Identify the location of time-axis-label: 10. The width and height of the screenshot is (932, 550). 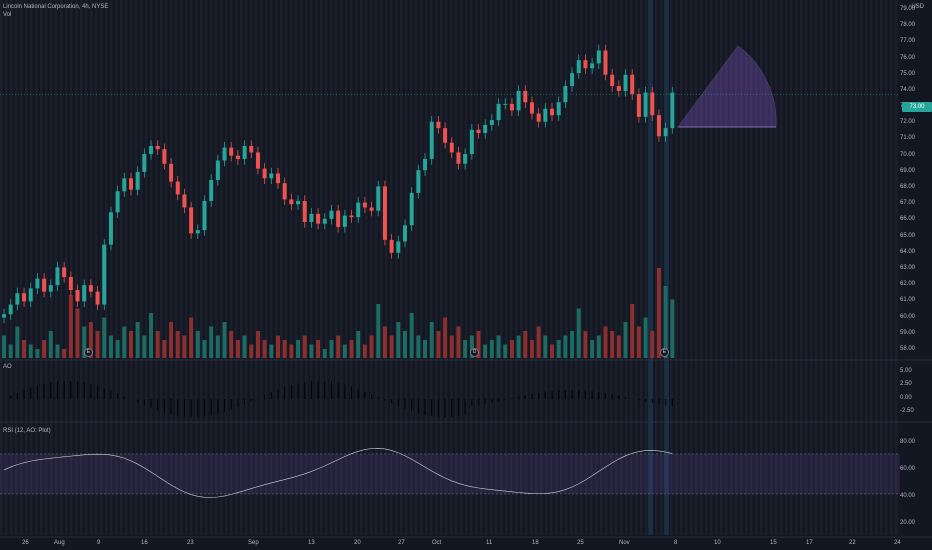
(717, 543).